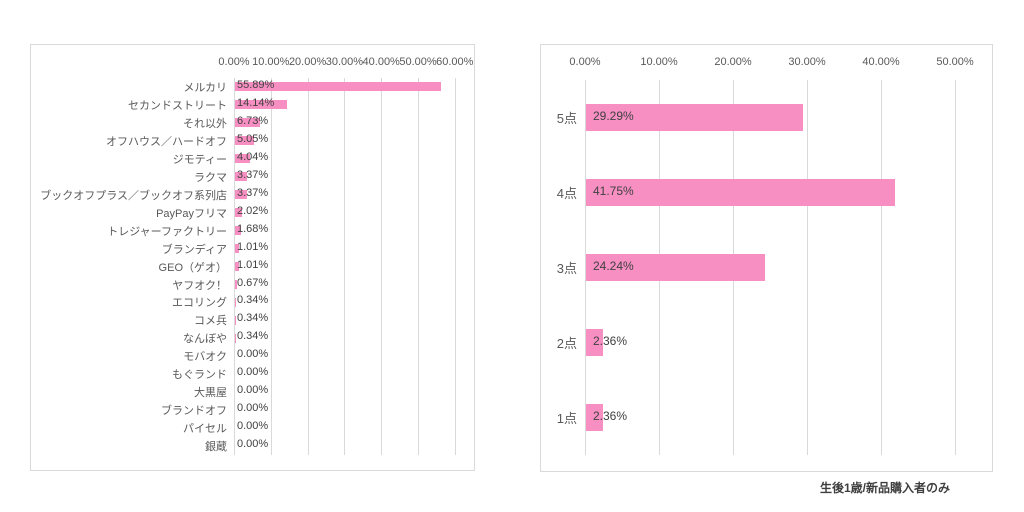 This screenshot has height=512, width=1024. What do you see at coordinates (133, 196) in the screenshot?
I see `category-label: ブックオフプラス／ブックオフ系列店` at bounding box center [133, 196].